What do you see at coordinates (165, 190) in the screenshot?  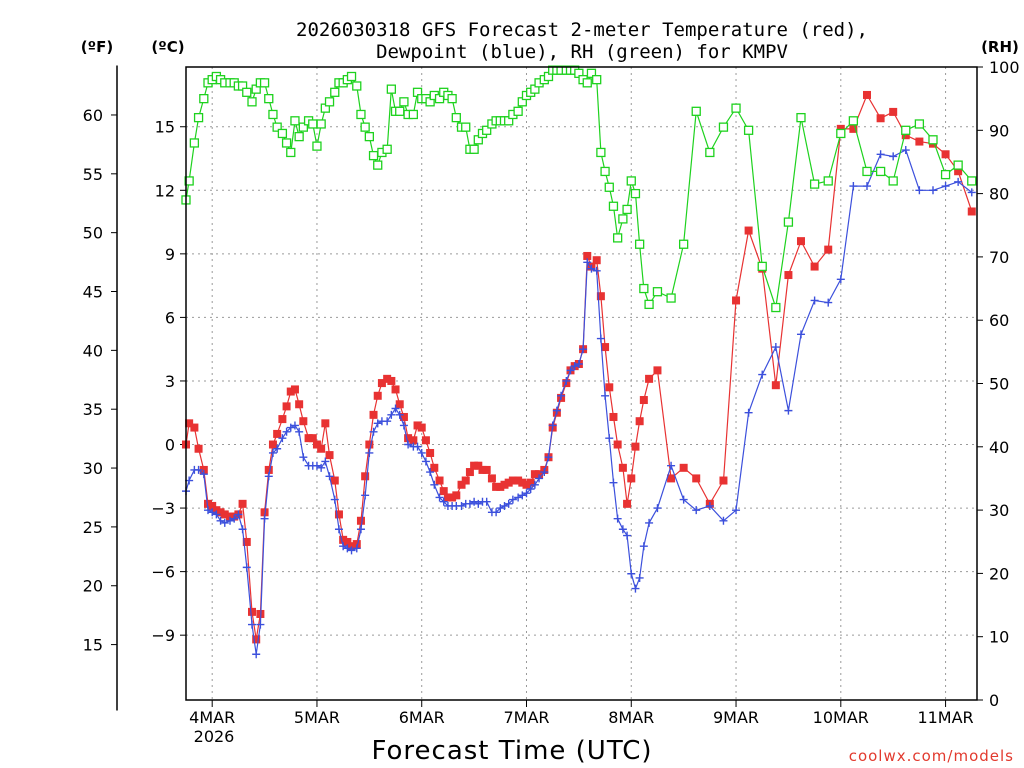 I see `celsius-tick-label: 12` at bounding box center [165, 190].